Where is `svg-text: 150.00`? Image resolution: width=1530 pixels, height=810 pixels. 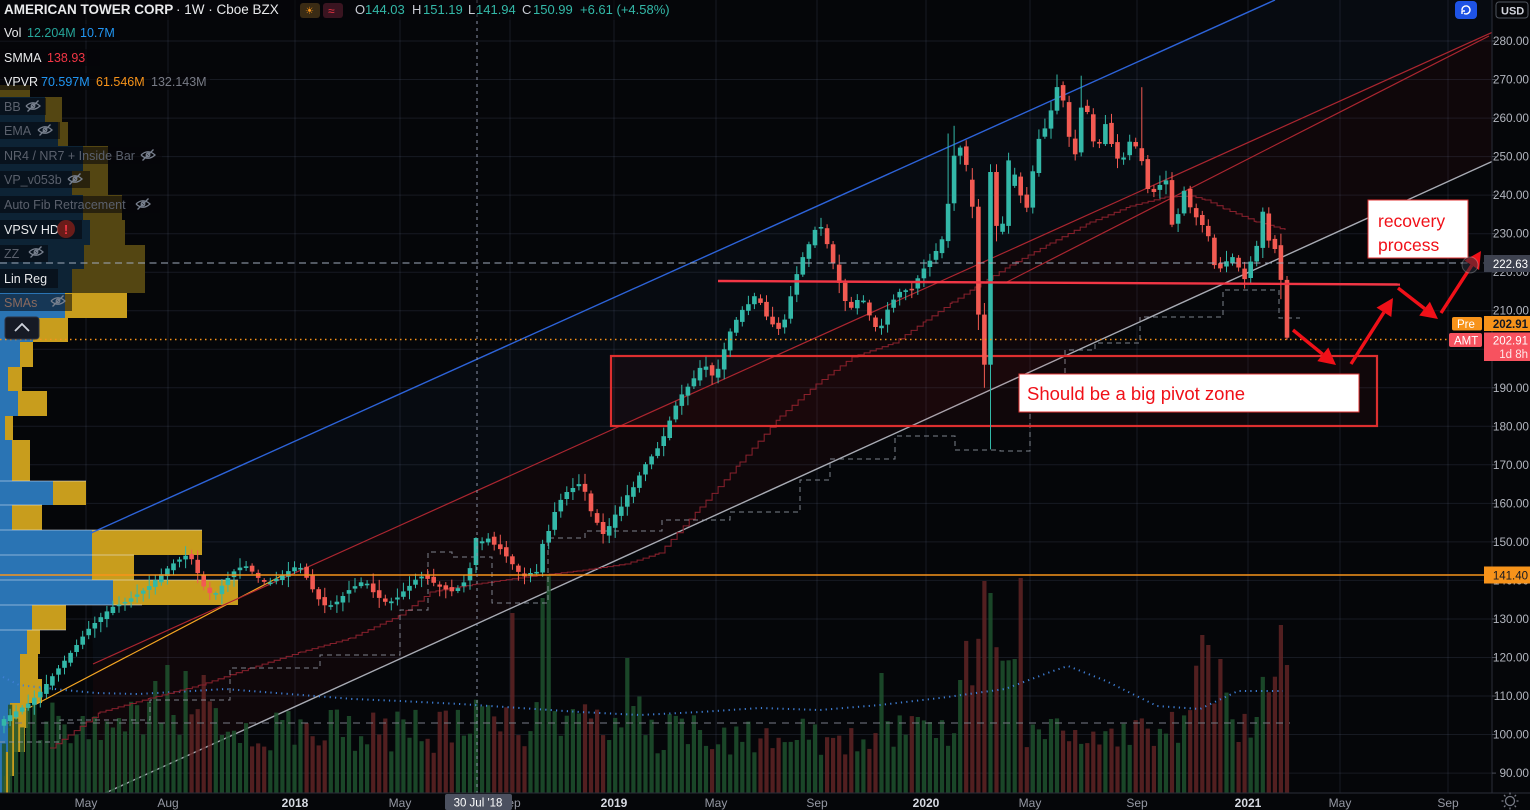
svg-text: 150.00 is located at coordinates (1511, 542).